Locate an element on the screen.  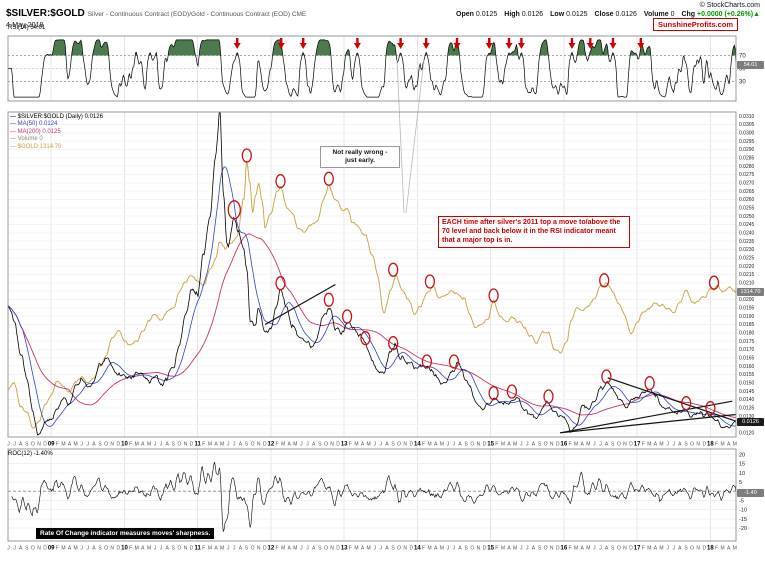
svg-text: 0.0235 is located at coordinates (747, 242).